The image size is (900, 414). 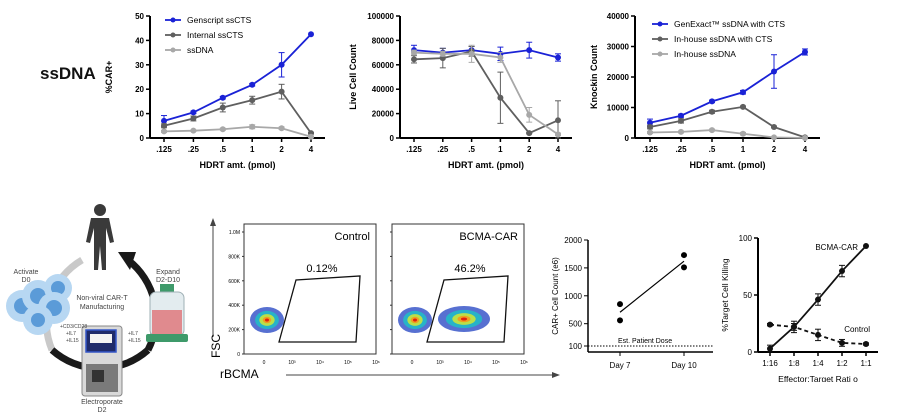 What do you see at coordinates (234, 306) in the screenshot?
I see `y-tick-label: 400K` at bounding box center [234, 306].